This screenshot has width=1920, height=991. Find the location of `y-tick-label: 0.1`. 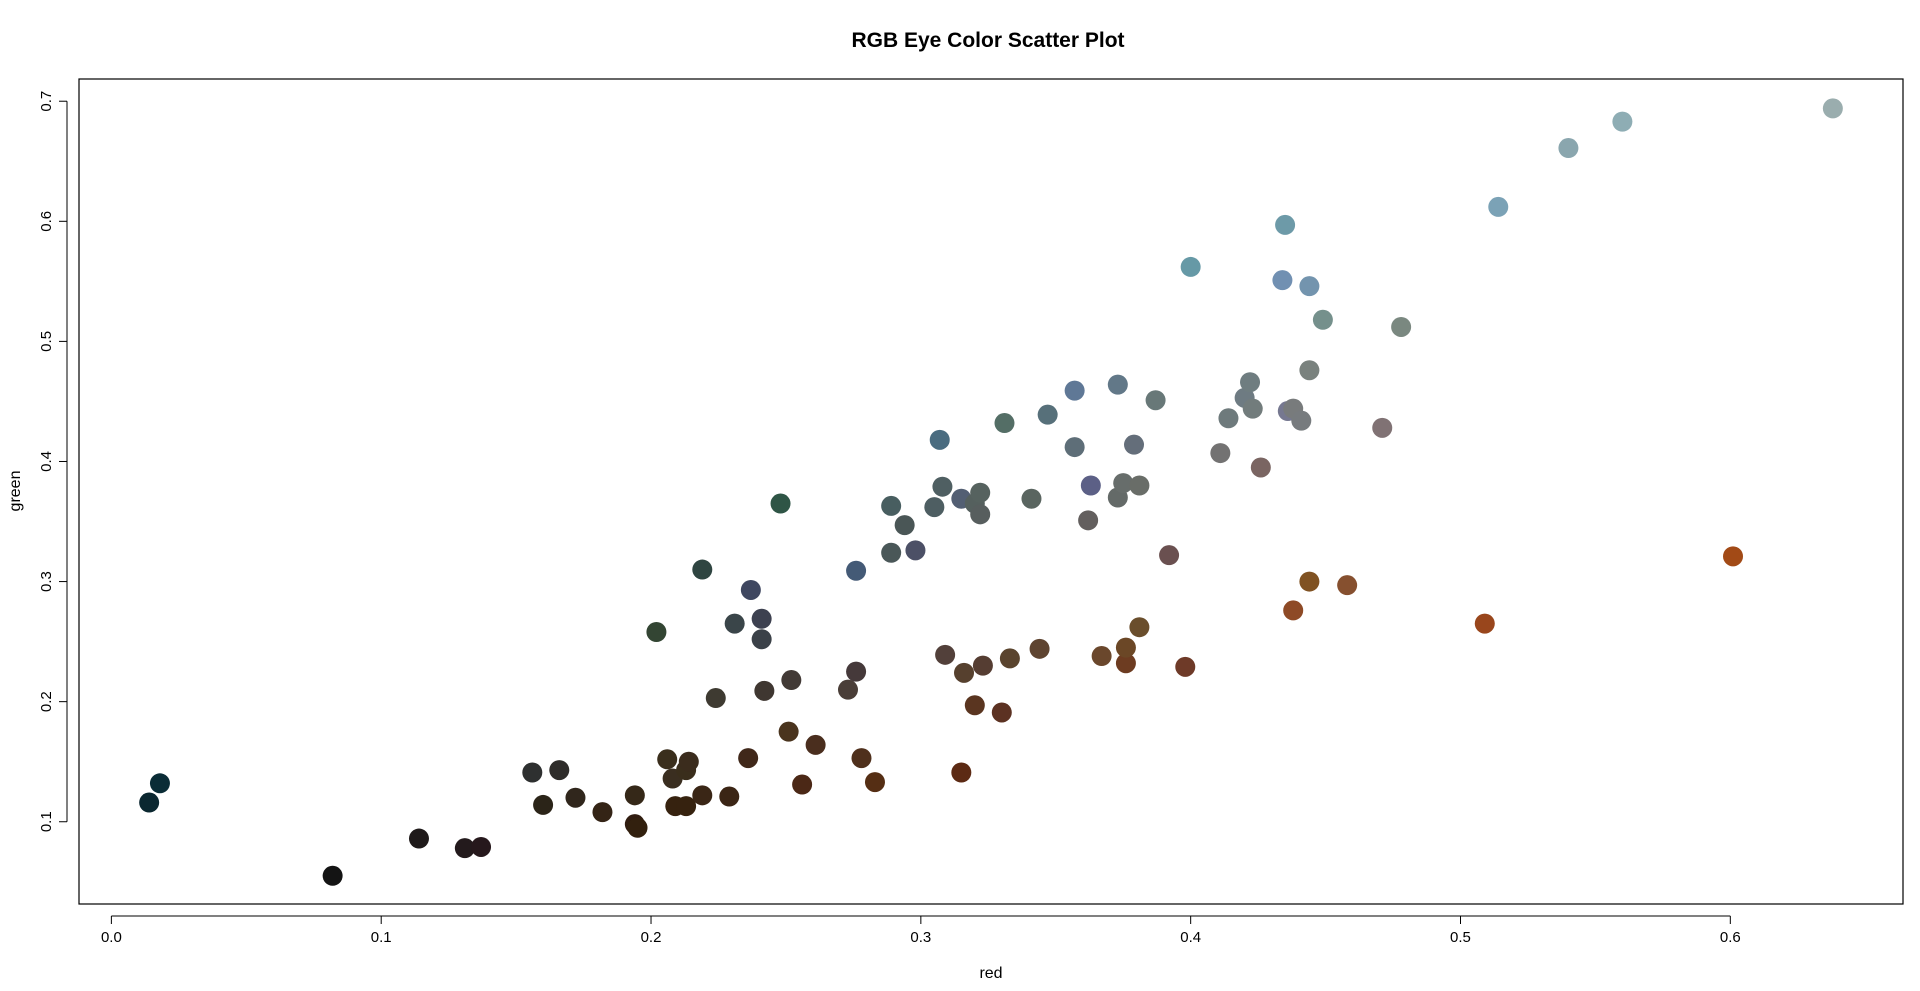

y-tick-label: 0.1 is located at coordinates (46, 821).